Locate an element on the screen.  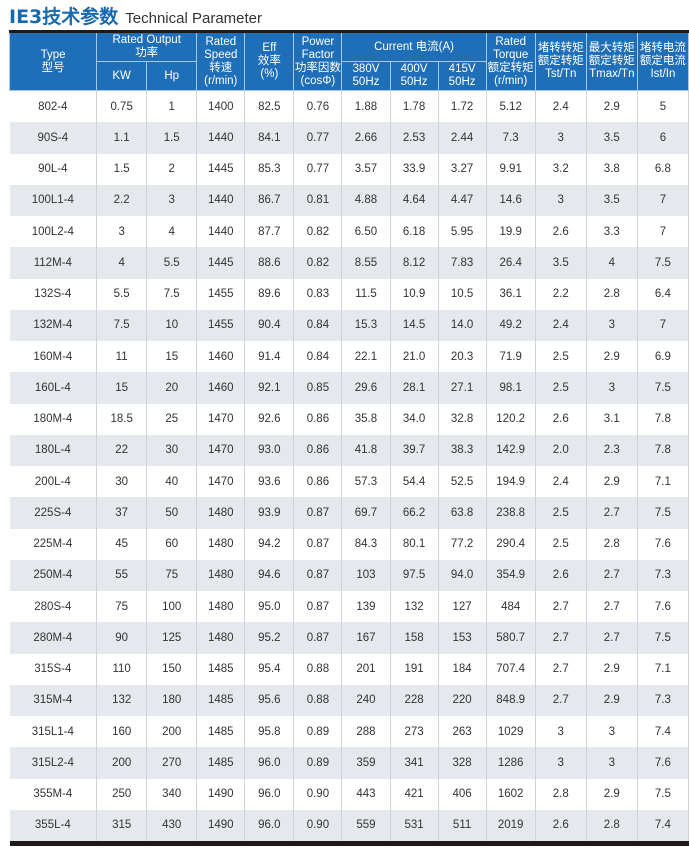
cell-torque: 290.4 is located at coordinates (510, 544).